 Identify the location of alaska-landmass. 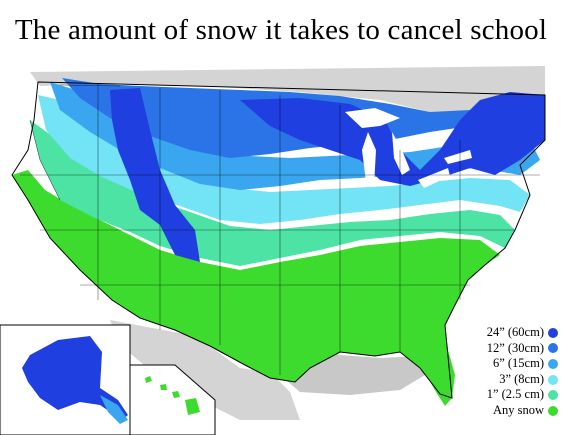
(75, 378).